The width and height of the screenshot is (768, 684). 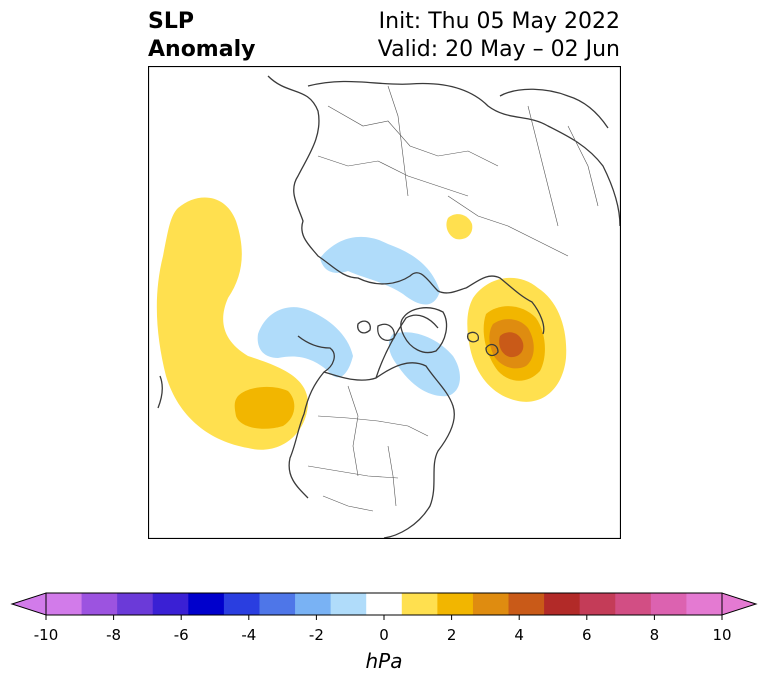 What do you see at coordinates (384, 635) in the screenshot?
I see `colorbar-tick-label: 0` at bounding box center [384, 635].